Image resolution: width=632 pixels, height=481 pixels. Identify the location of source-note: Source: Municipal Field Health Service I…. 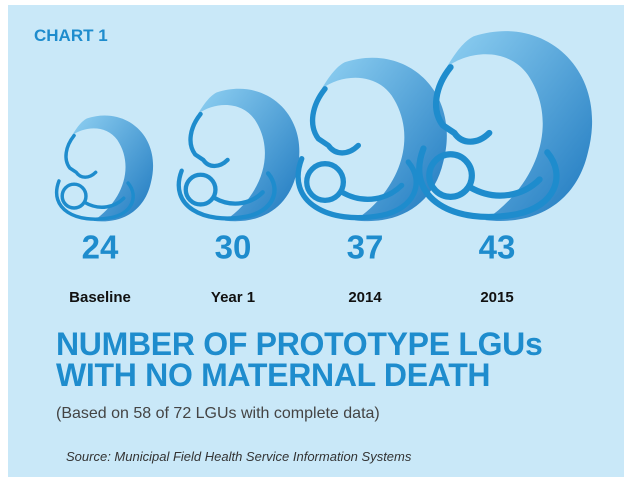
(239, 456).